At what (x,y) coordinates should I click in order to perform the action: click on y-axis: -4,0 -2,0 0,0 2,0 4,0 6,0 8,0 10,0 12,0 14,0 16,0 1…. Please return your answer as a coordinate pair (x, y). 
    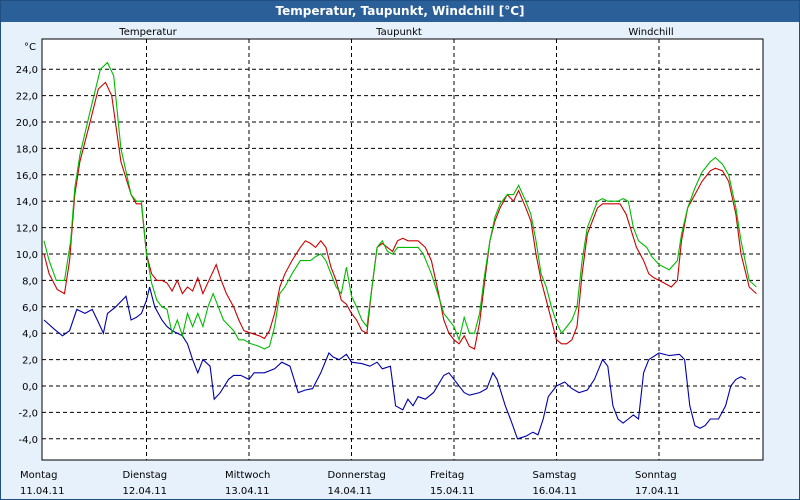
    Looking at the image, I should click on (27, 255).